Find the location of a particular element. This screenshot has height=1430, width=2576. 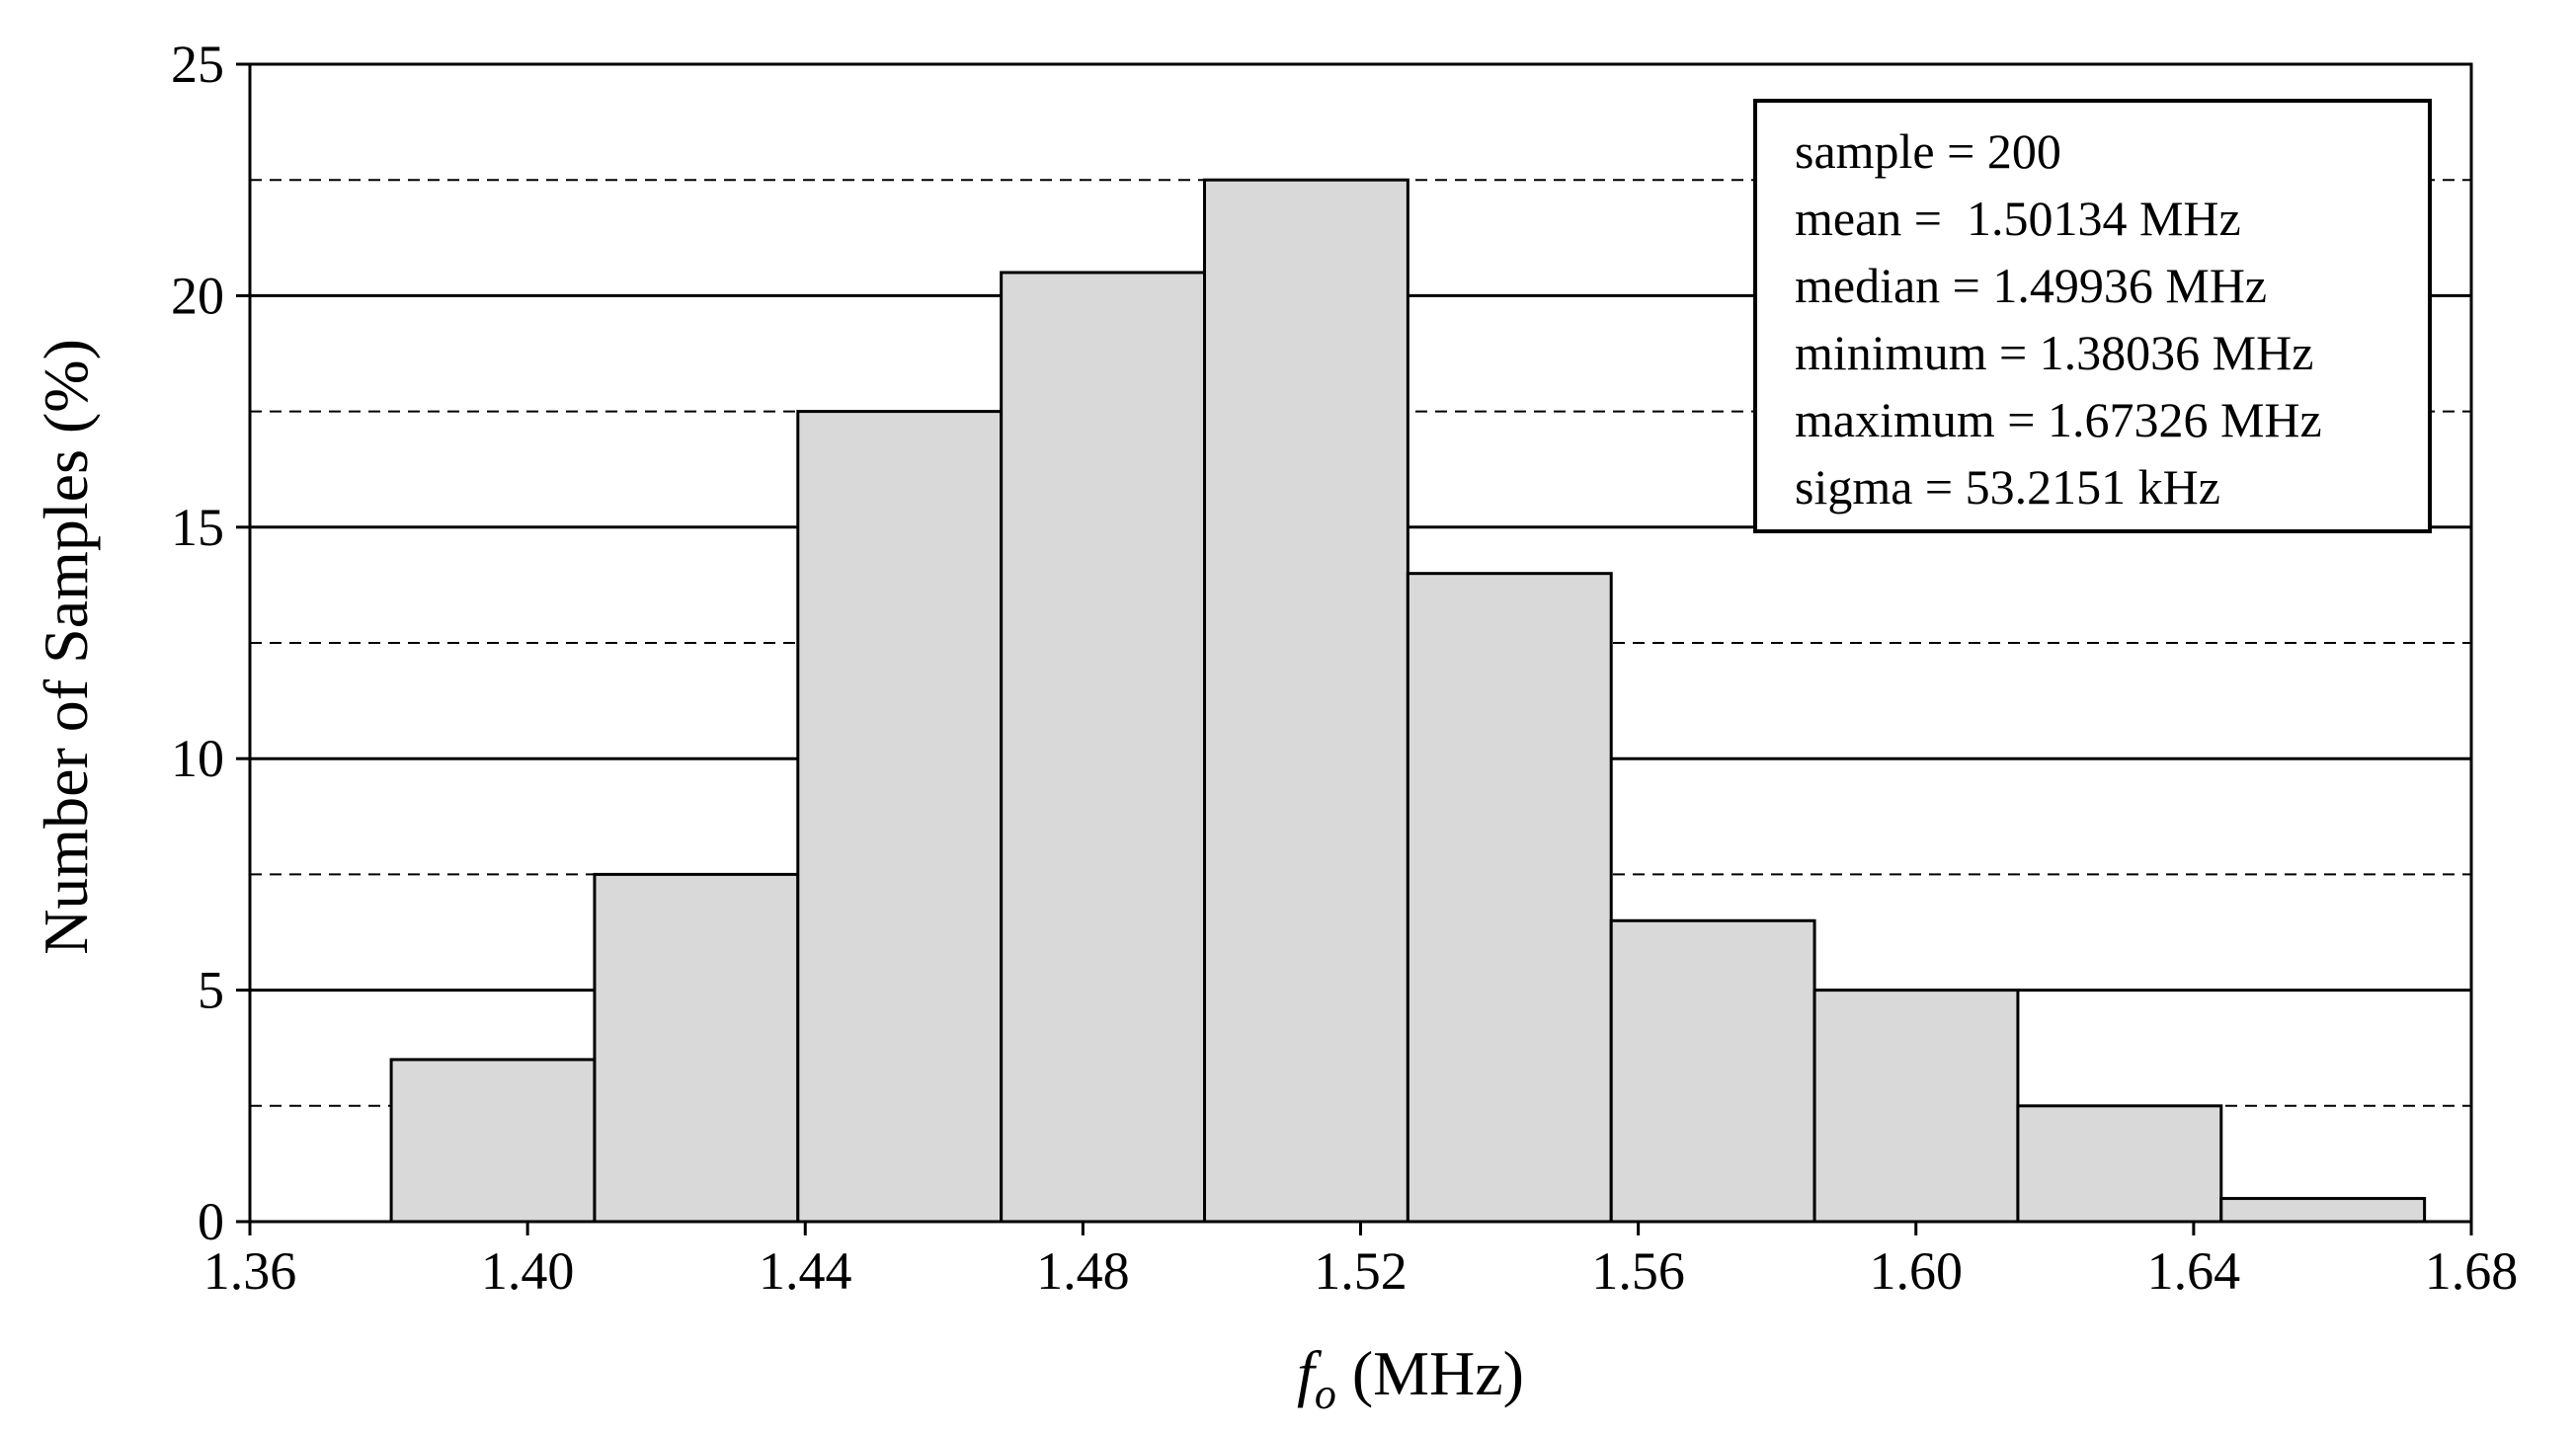

x-axis-unit: (MHz) is located at coordinates (1430, 1373).